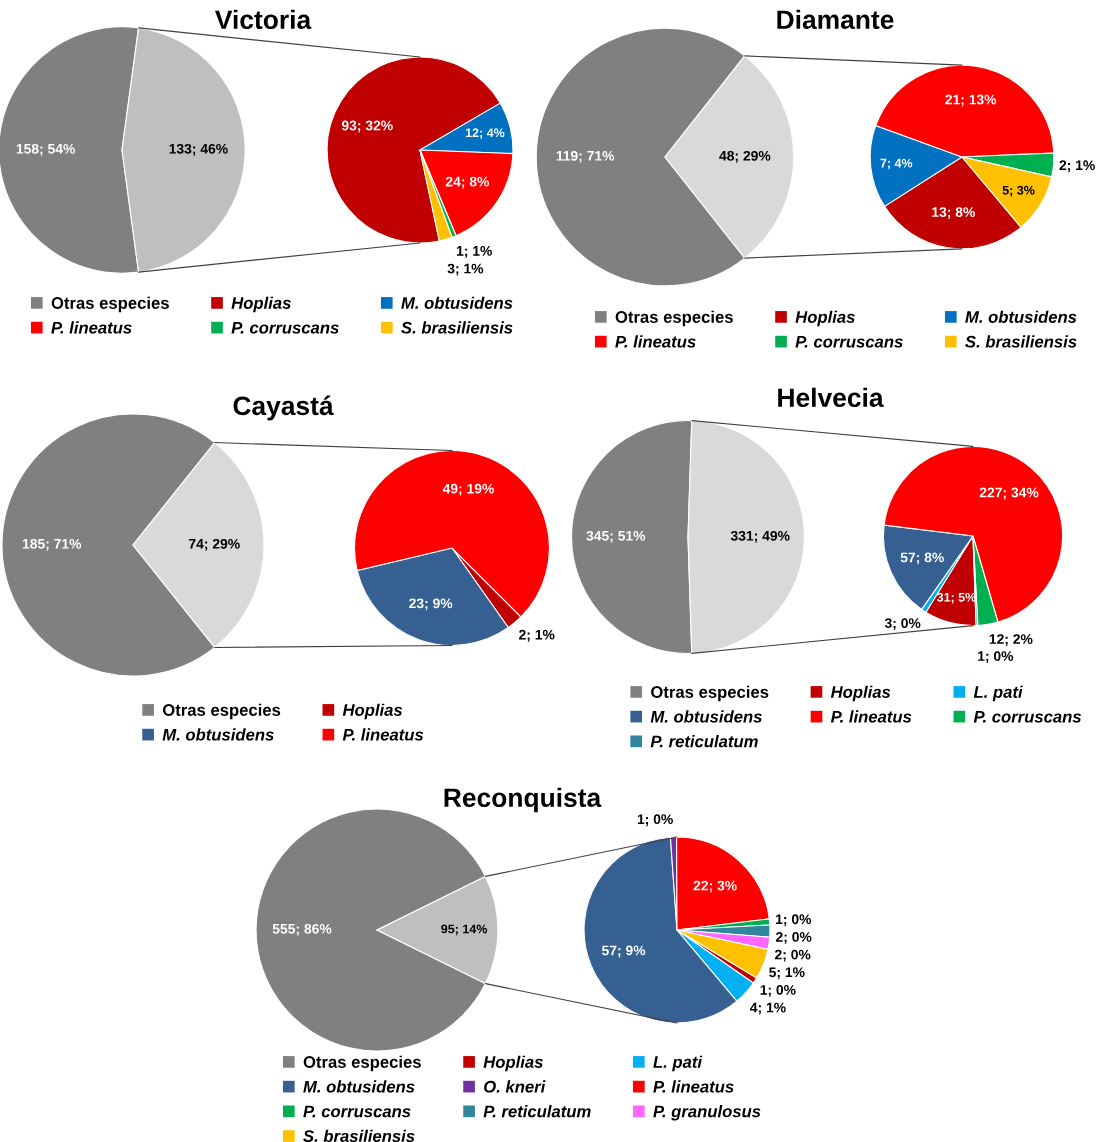 This screenshot has height=1142, width=1112. Describe the element at coordinates (467, 182) in the screenshot. I see `data-label: 24; 8%` at that location.